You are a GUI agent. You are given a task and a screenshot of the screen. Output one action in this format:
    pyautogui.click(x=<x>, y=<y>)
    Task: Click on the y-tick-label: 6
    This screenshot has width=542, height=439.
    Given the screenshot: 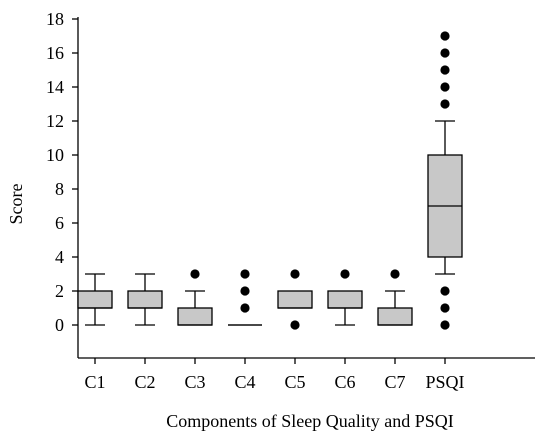 What is the action you would take?
    pyautogui.click(x=59, y=223)
    